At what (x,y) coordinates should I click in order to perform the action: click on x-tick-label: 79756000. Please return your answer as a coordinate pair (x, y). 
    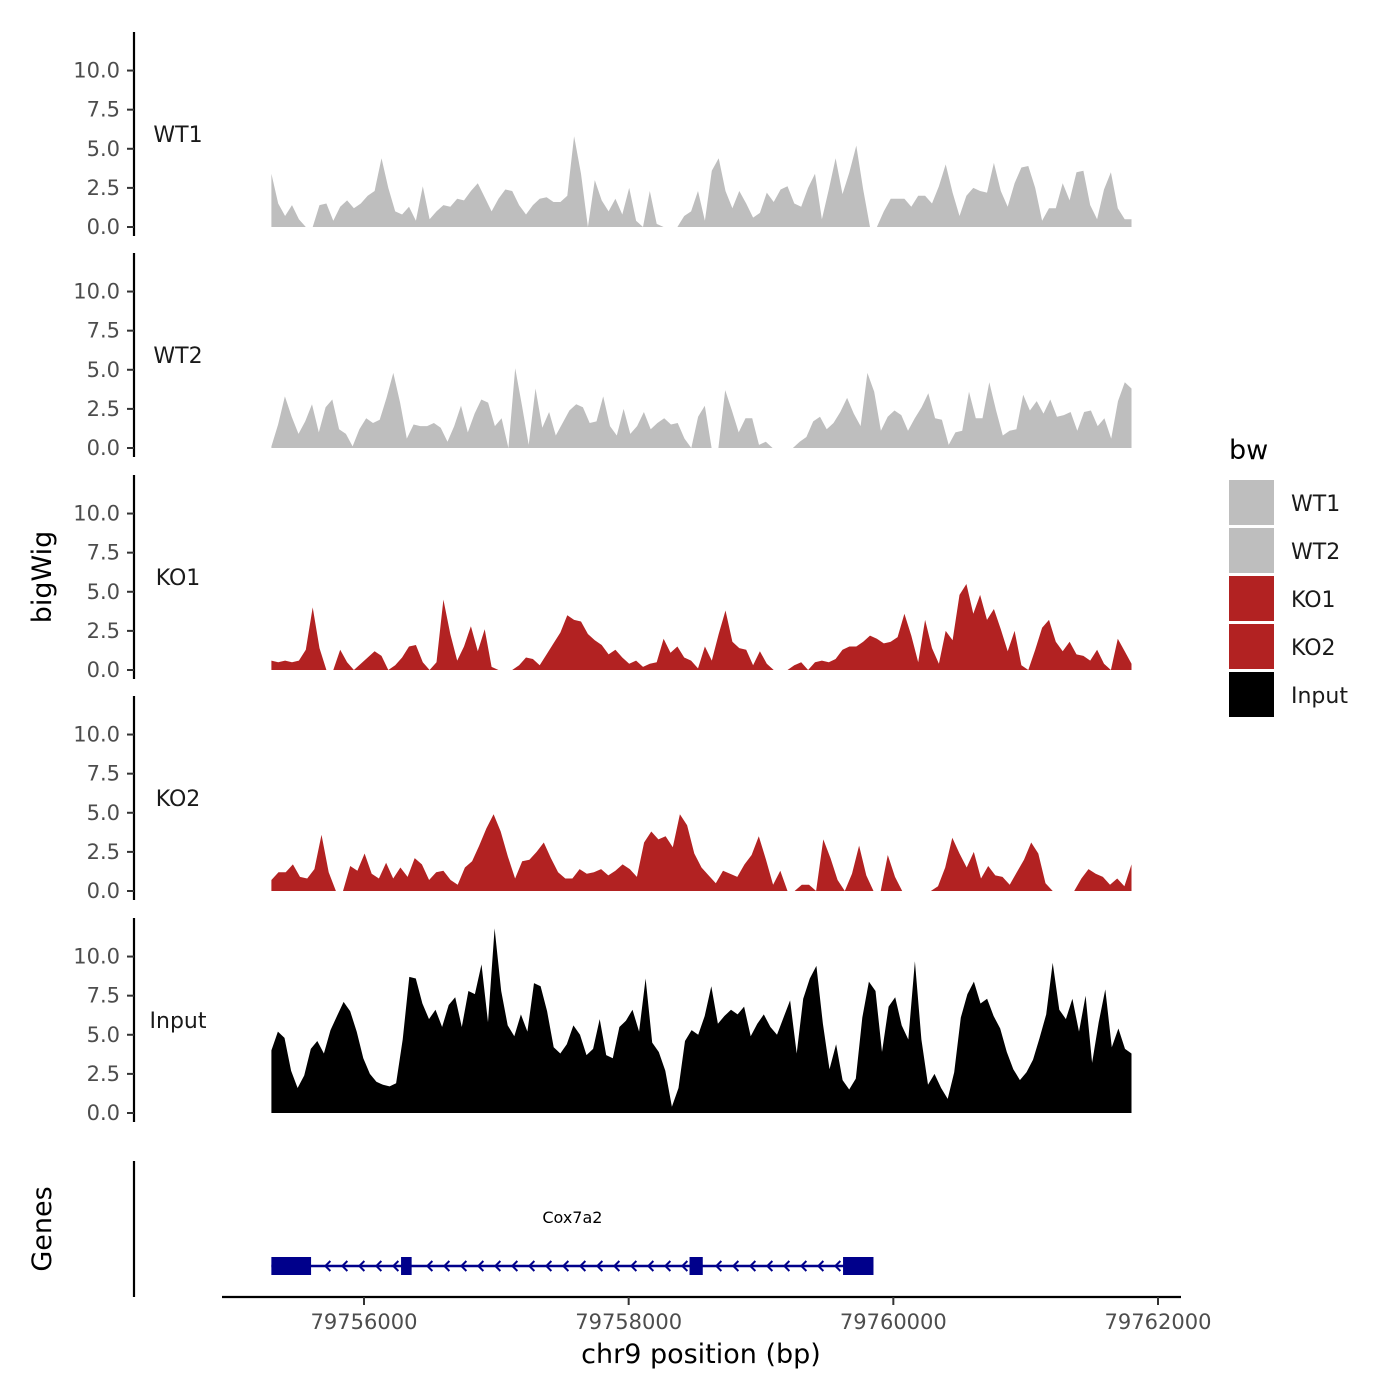
    Looking at the image, I should click on (364, 1322).